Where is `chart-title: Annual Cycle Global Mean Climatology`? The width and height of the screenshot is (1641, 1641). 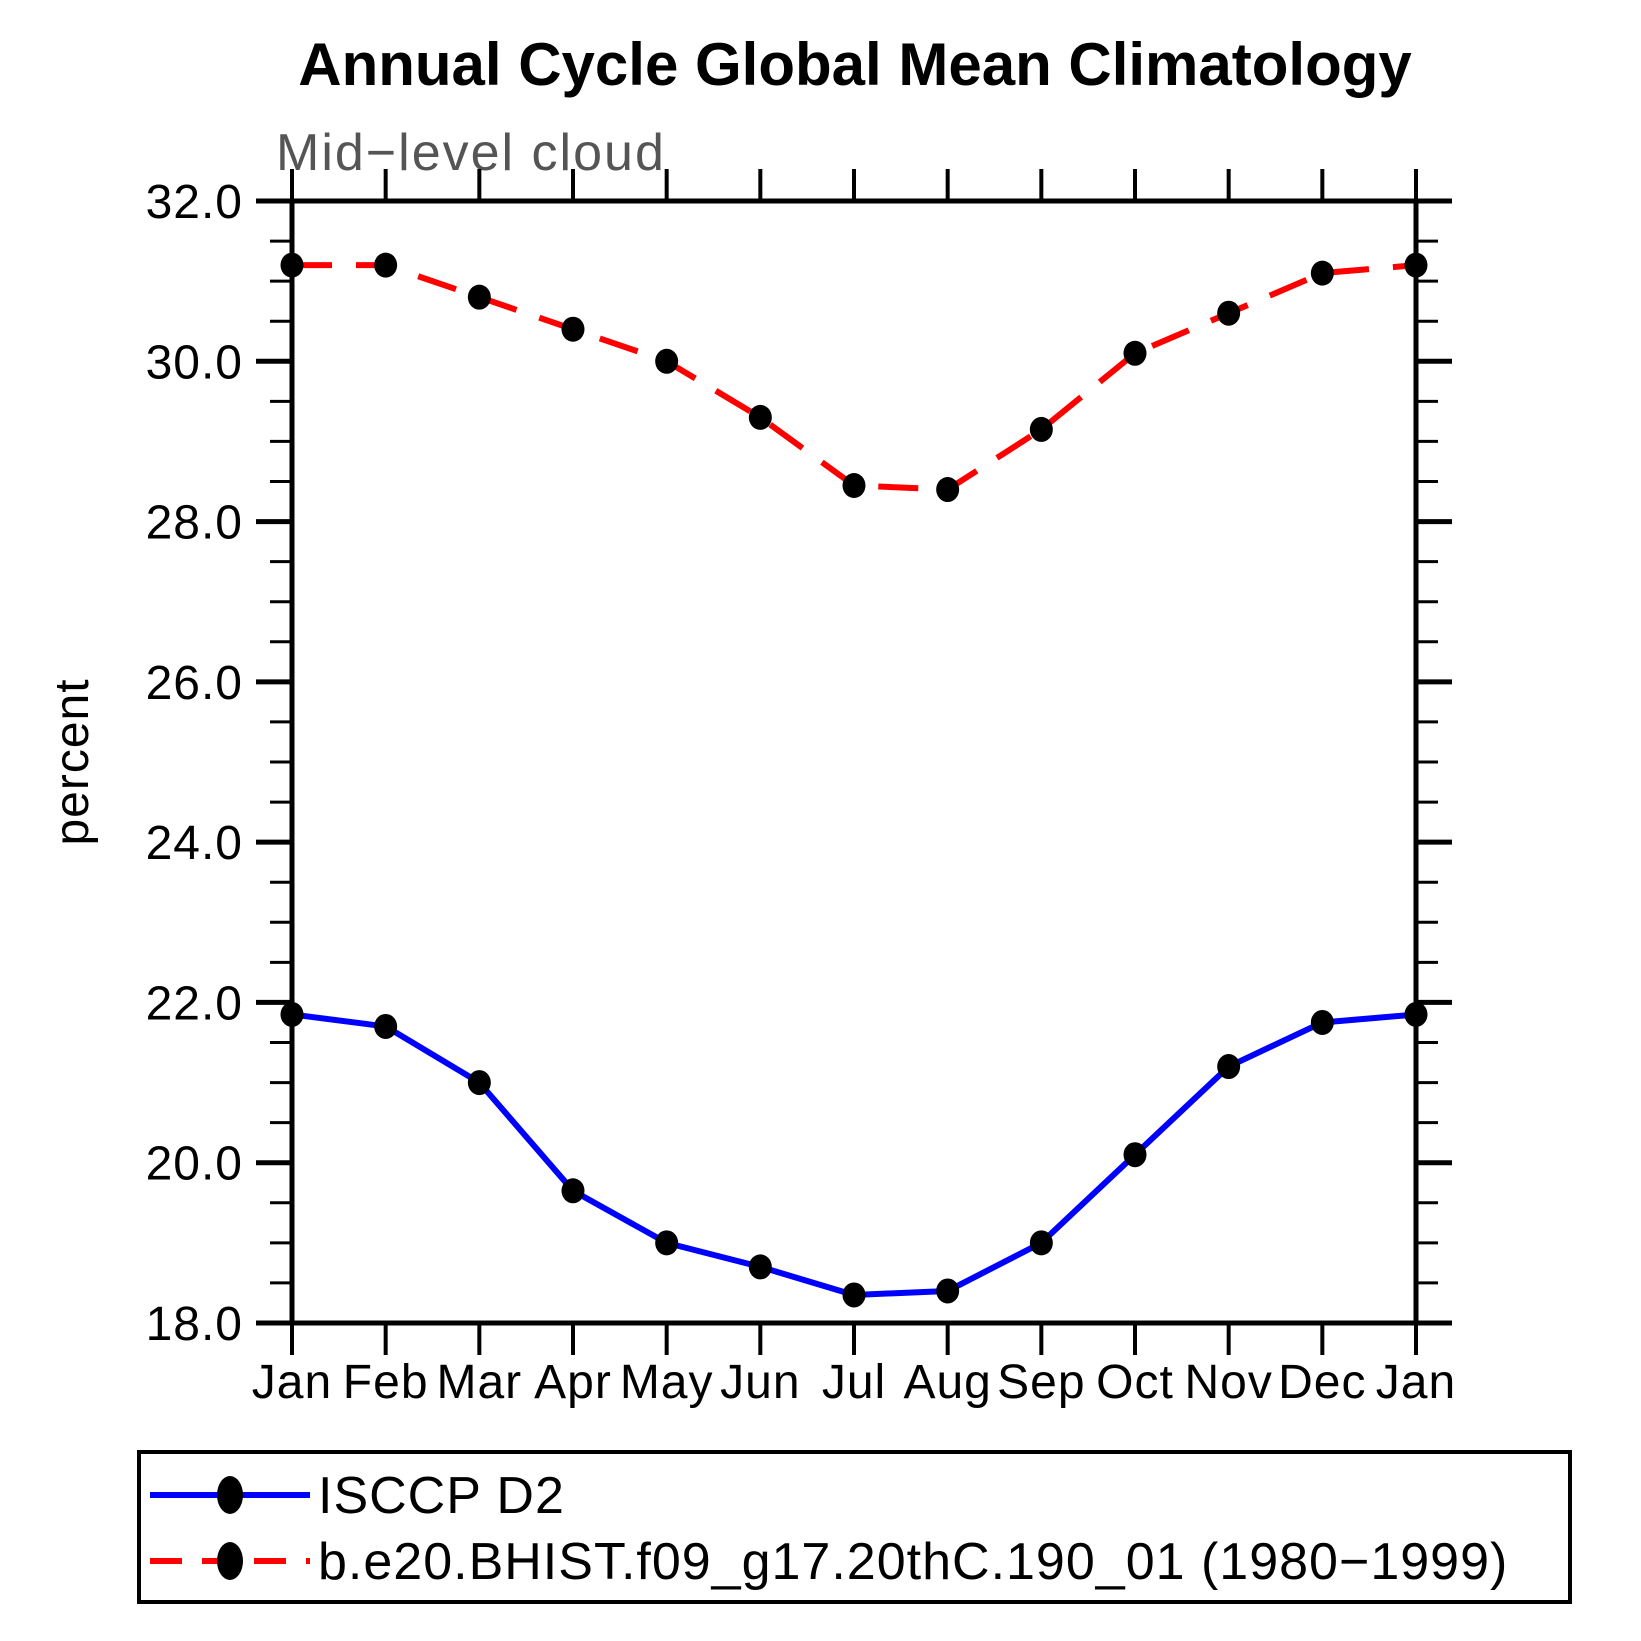
chart-title: Annual Cycle Global Mean Climatology is located at coordinates (855, 64).